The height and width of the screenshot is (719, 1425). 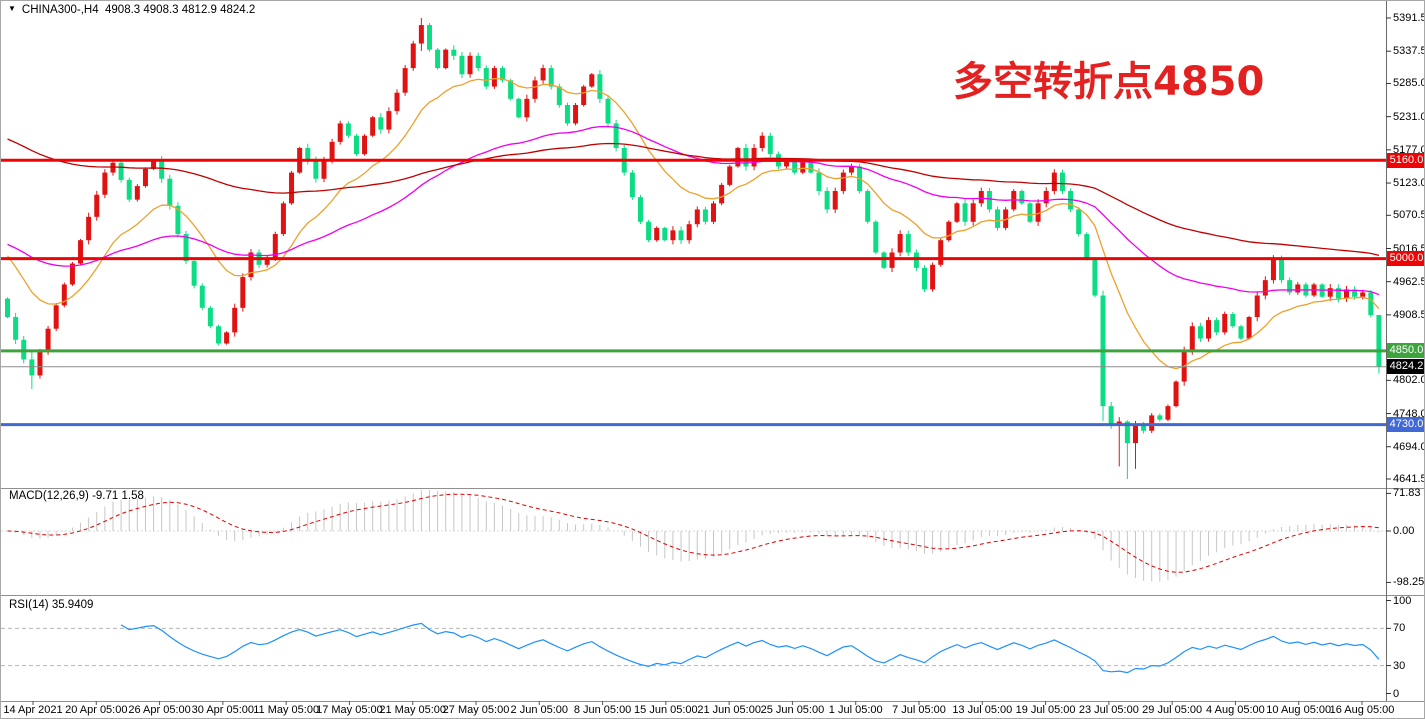 I want to click on rsi-tick-label: 100, so click(x=1402, y=600).